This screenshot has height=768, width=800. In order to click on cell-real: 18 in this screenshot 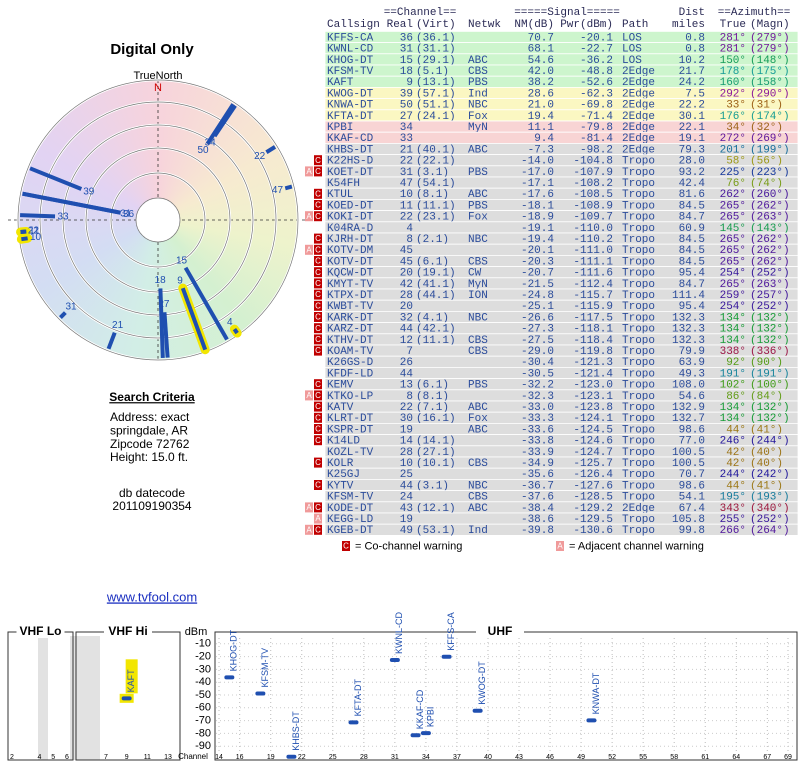, I will do `click(406, 72)`.